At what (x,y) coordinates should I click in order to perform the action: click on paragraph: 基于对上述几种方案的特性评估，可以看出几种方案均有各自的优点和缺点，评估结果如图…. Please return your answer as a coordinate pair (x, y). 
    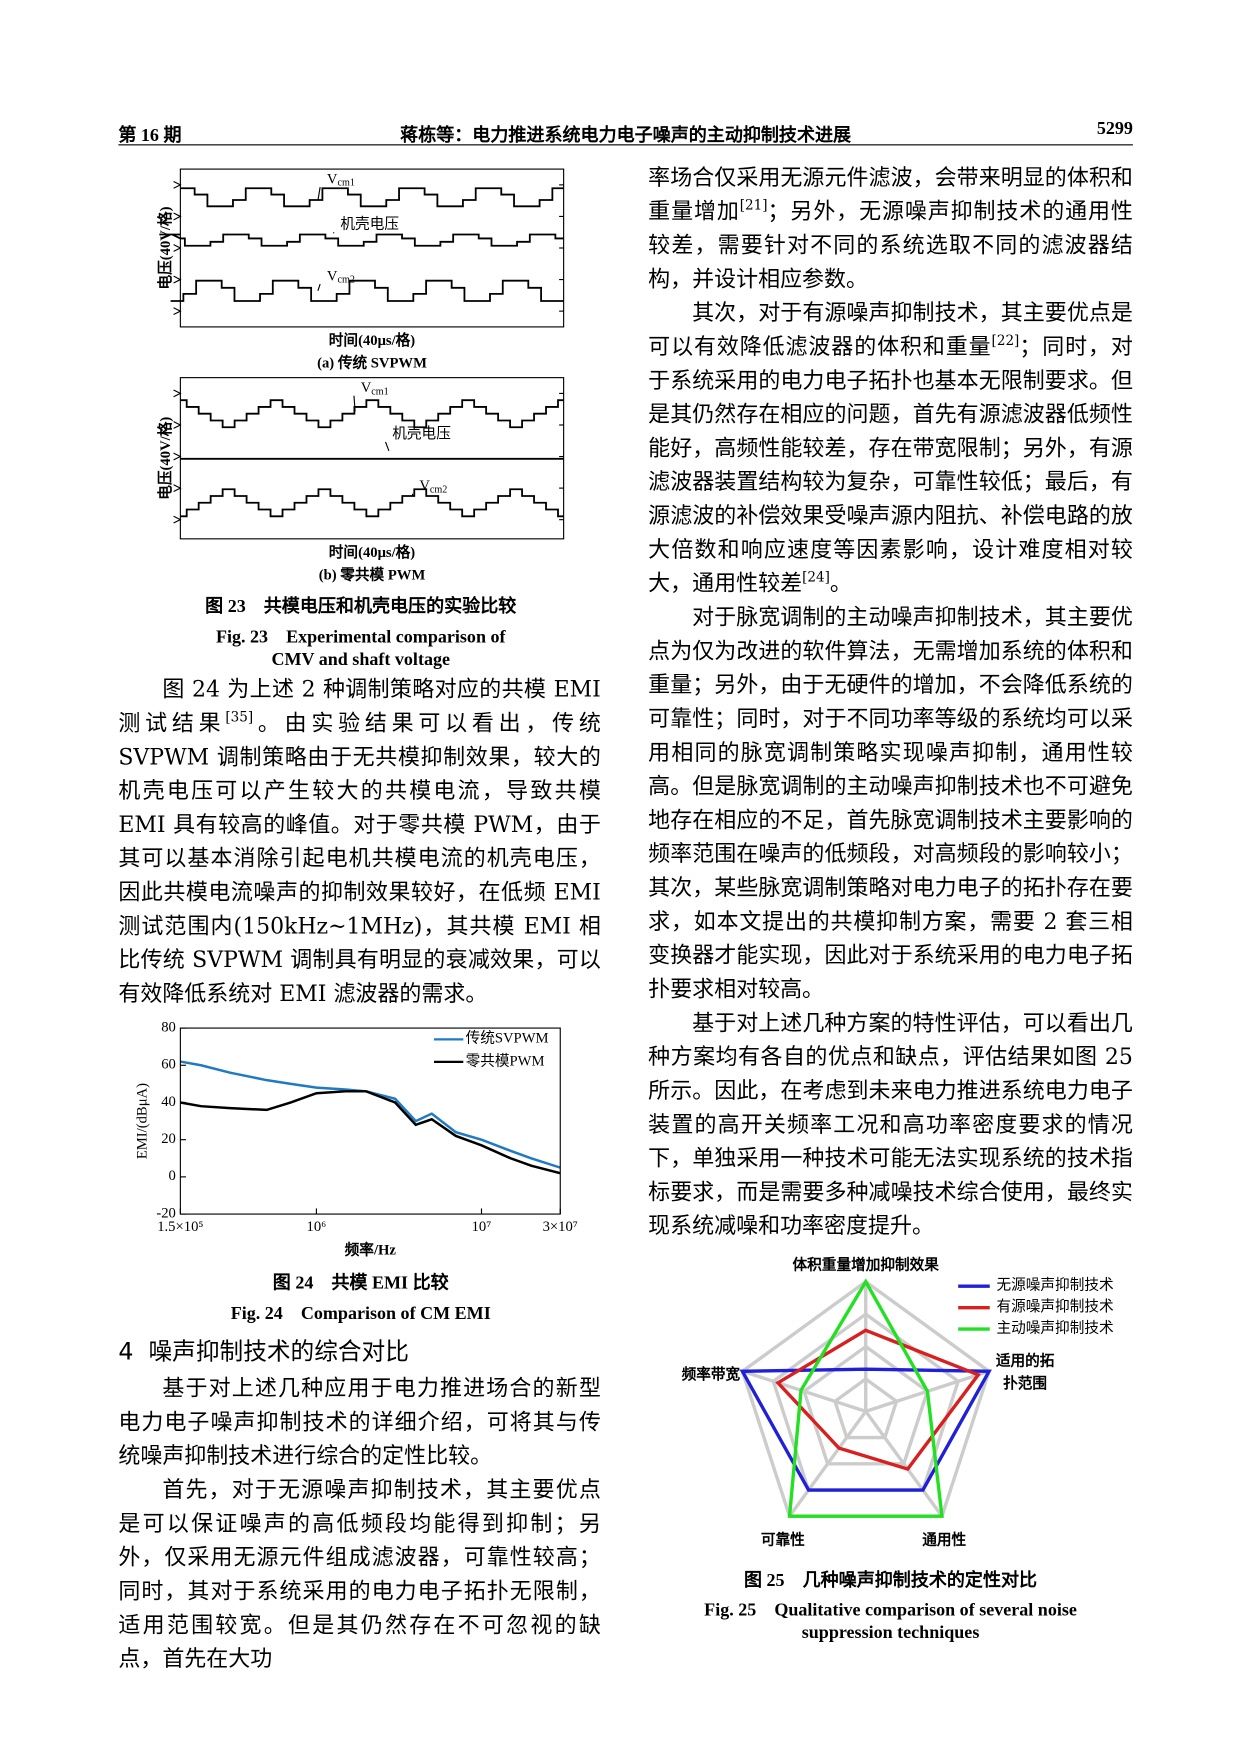
    Looking at the image, I should click on (890, 1125).